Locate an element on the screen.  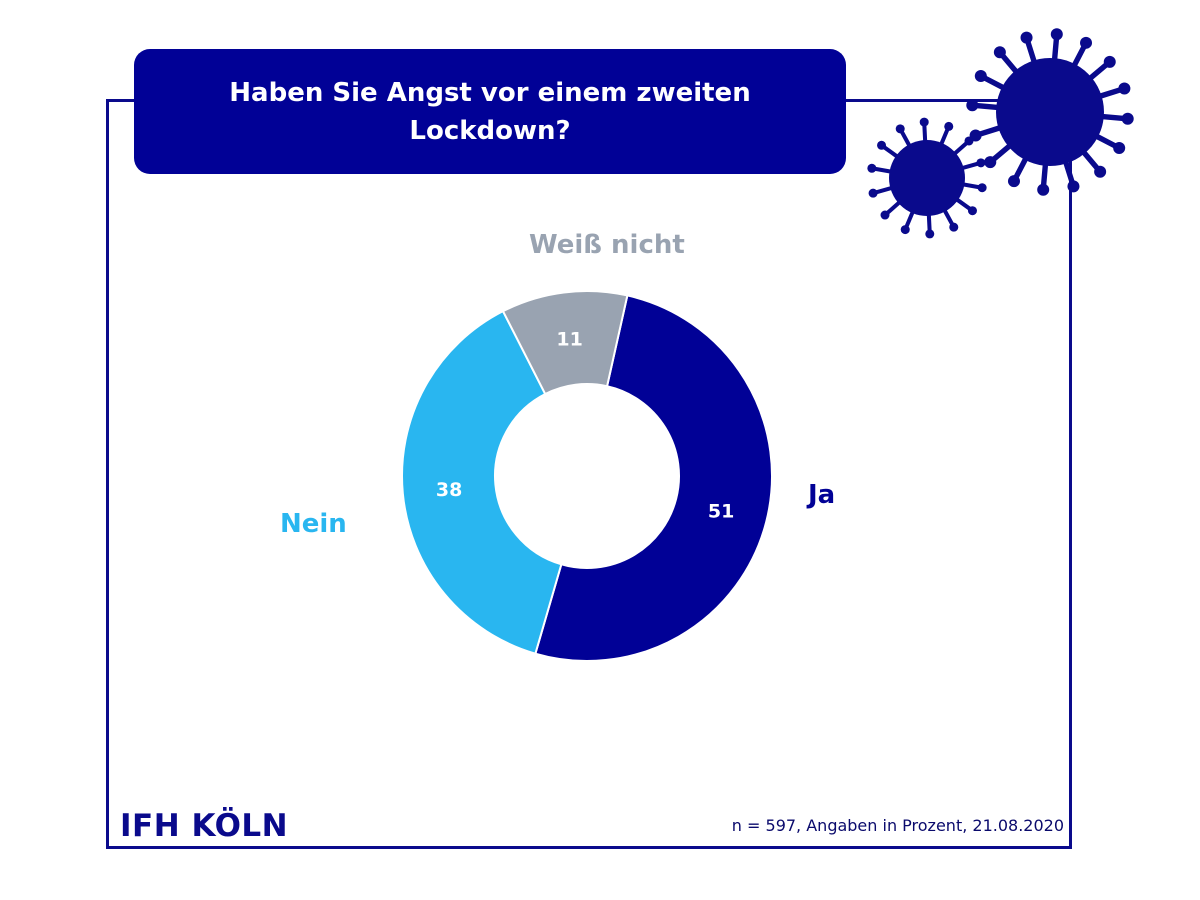
category-label-nein: Nein is located at coordinates (313, 524).